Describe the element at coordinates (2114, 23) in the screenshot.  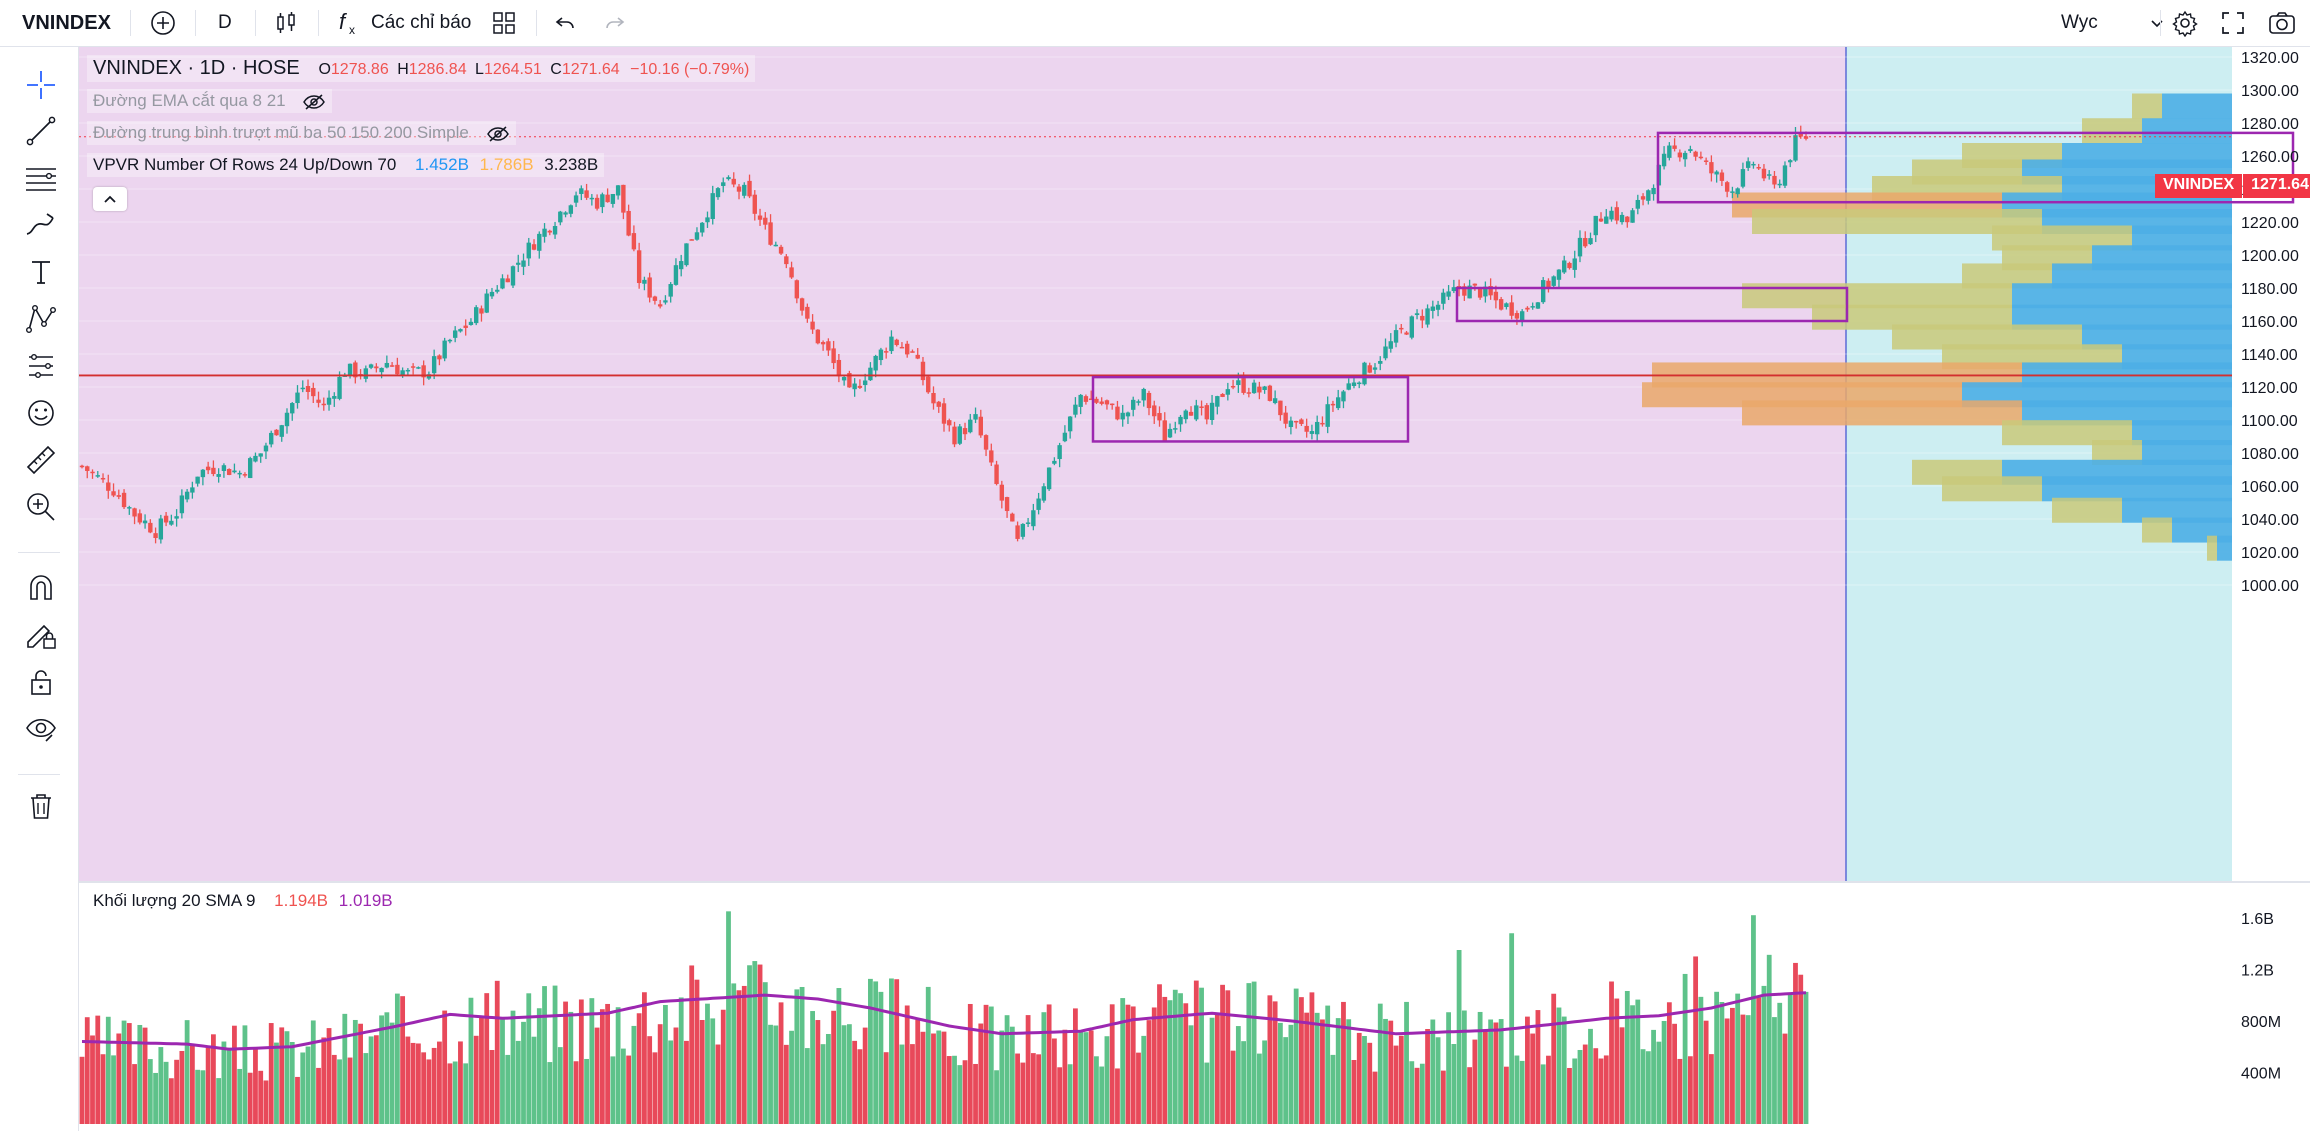
I see `watchlist-select: Wyc` at that location.